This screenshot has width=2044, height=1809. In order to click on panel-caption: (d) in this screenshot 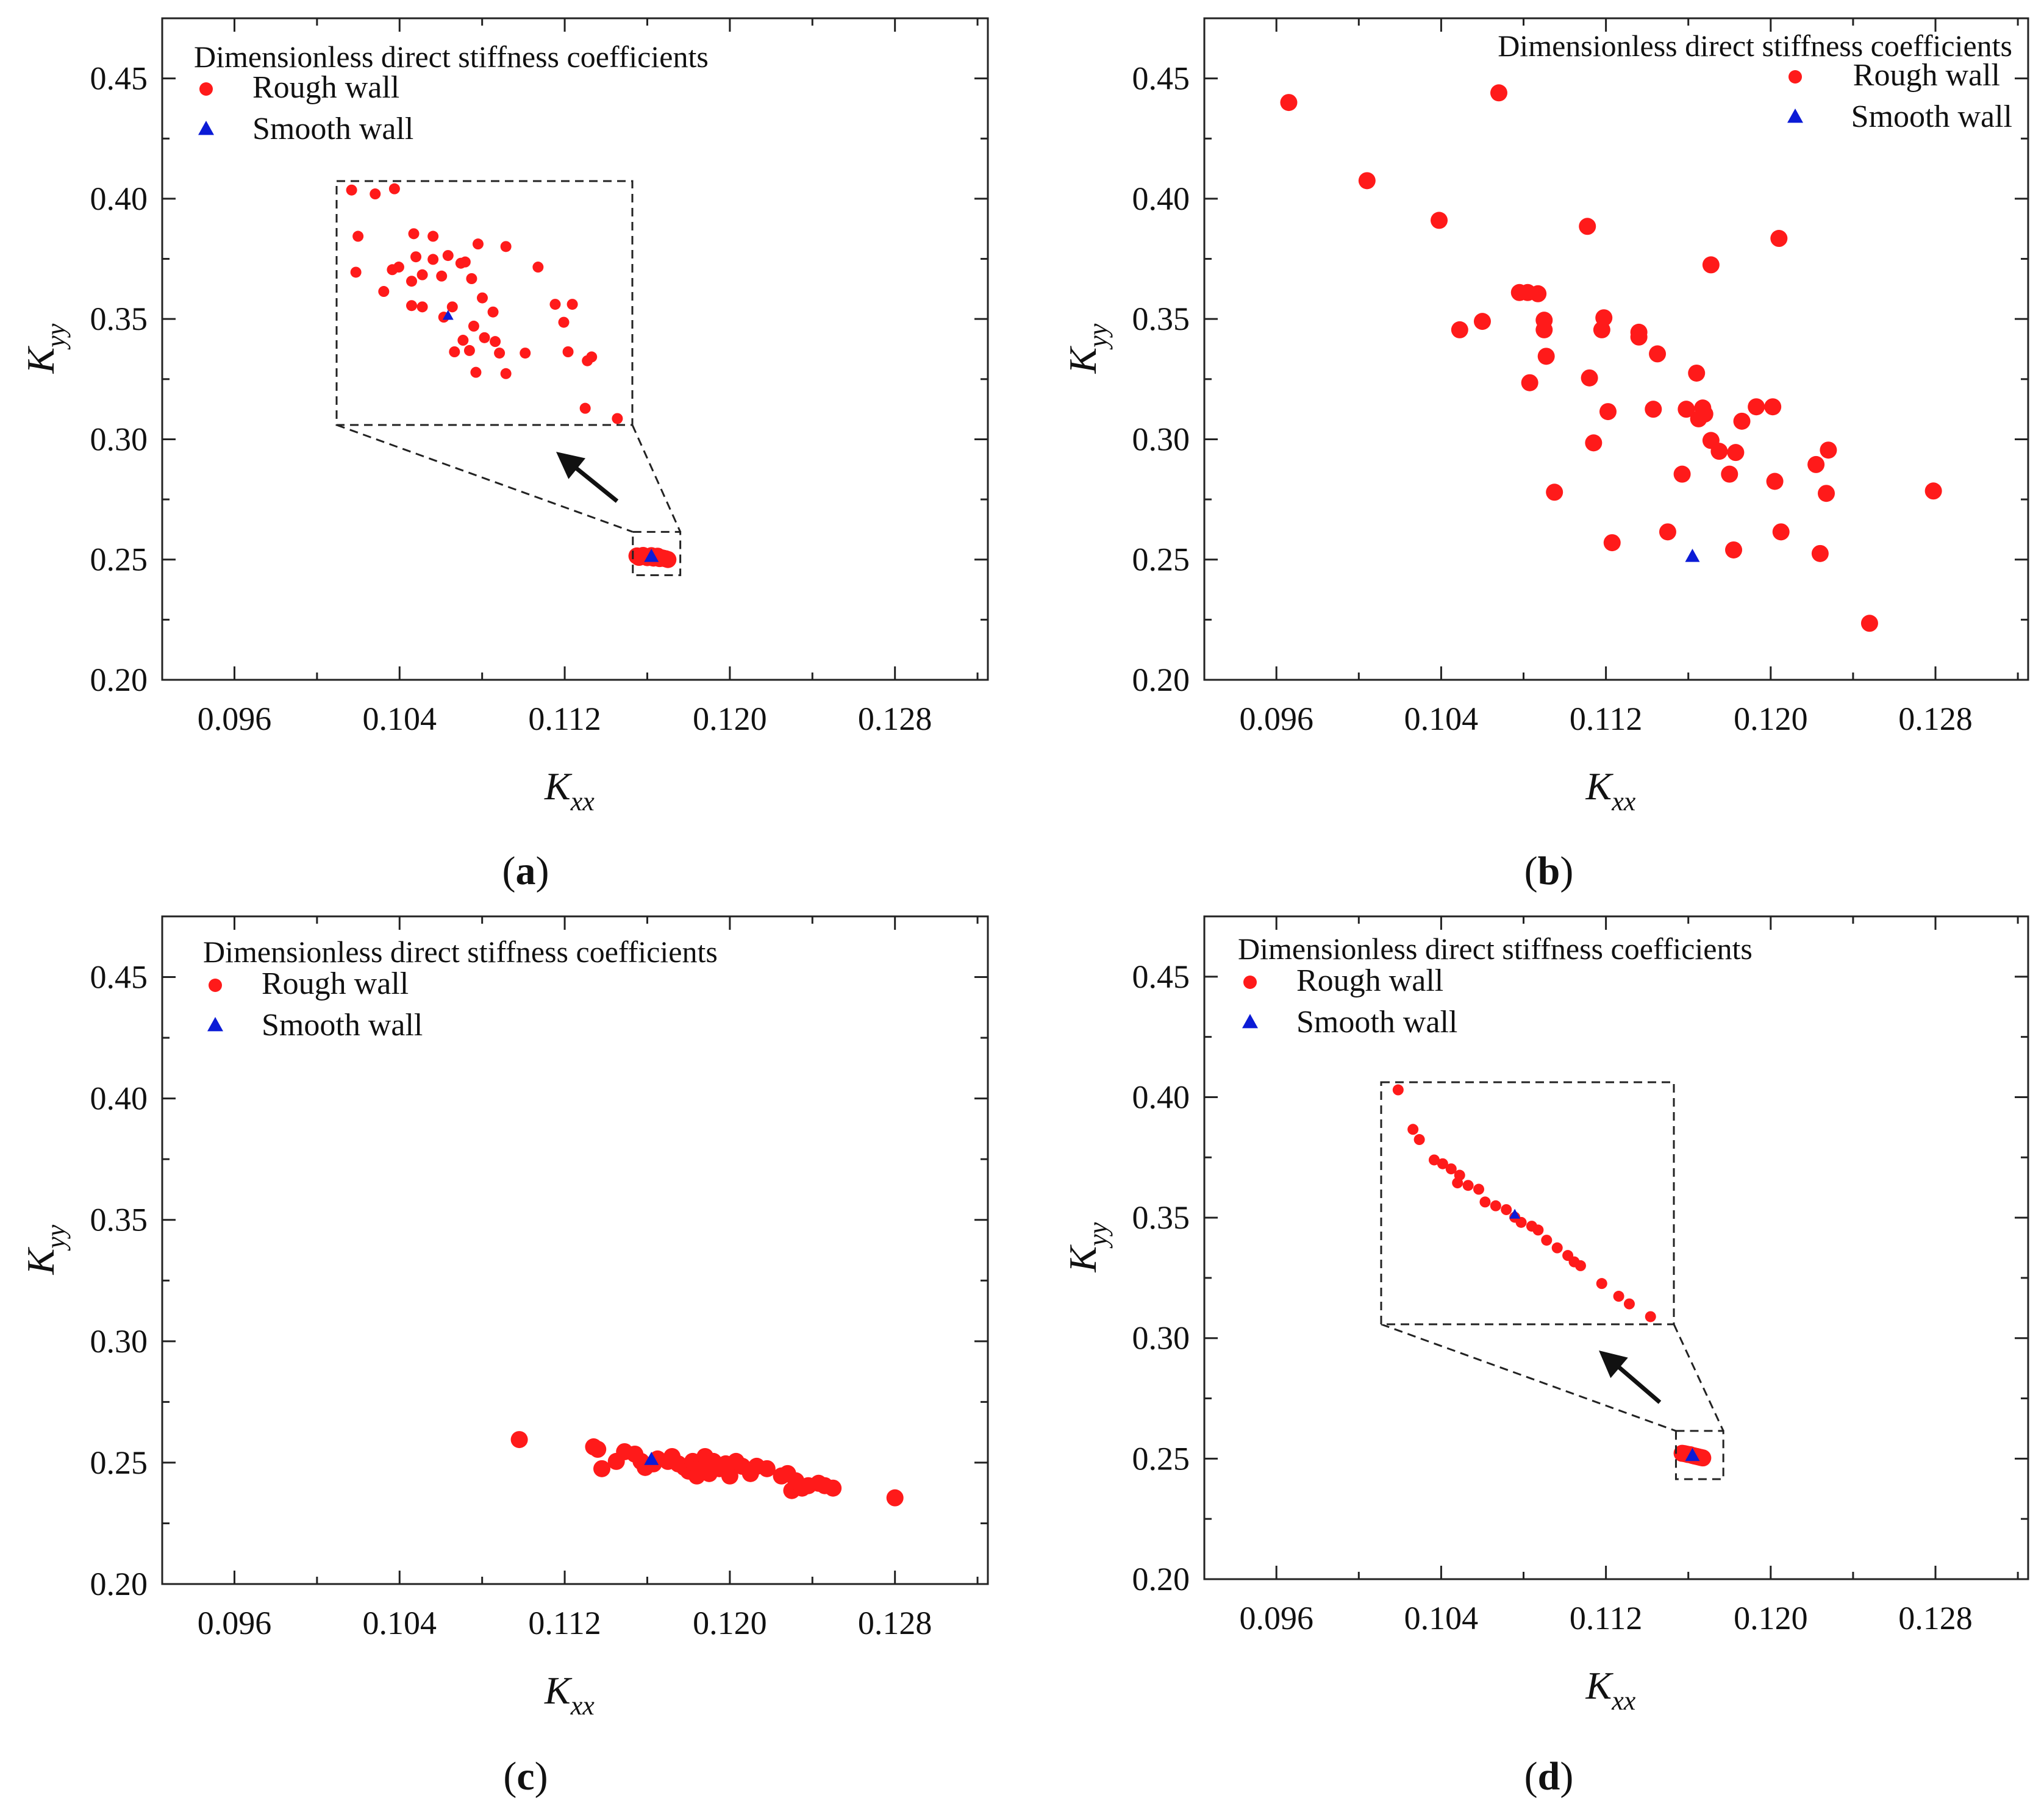, I will do `click(1549, 1776)`.